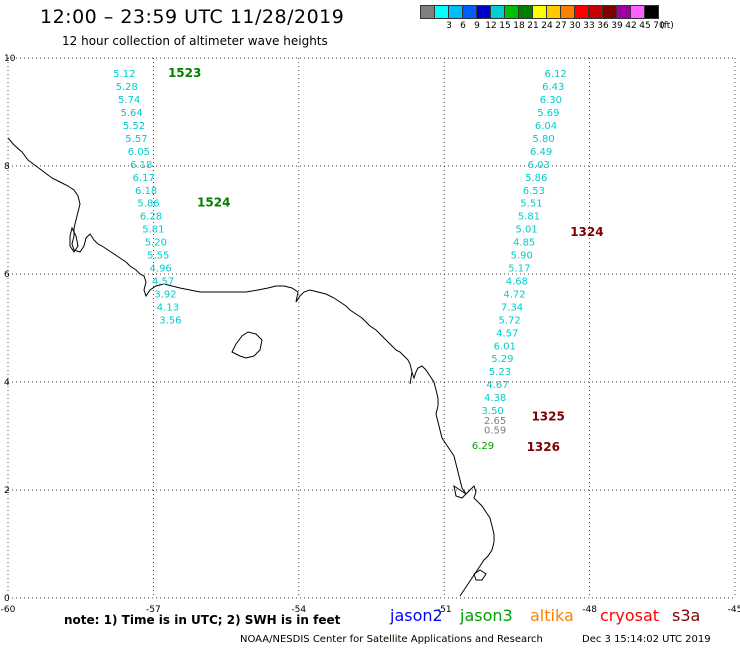  I want to click on pass-label: 1325, so click(547, 417).